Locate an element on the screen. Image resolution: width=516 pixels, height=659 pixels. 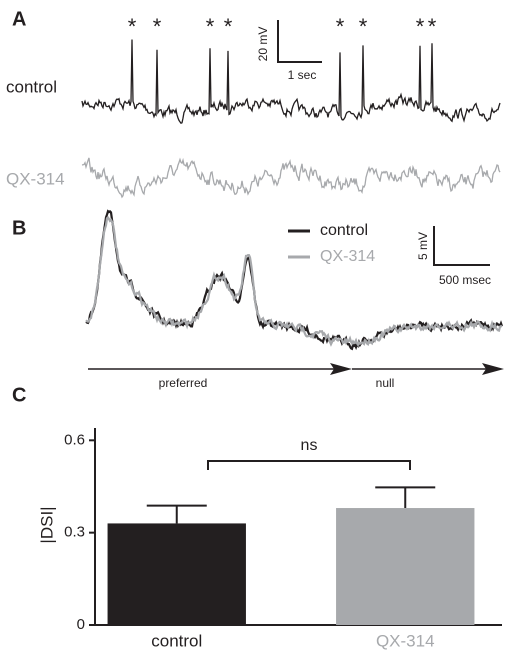
y-tick-label: 0 is located at coordinates (81, 624).